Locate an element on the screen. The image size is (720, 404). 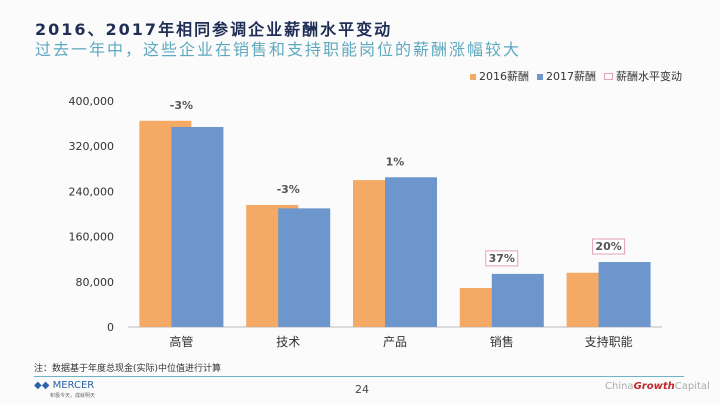
change-label: 20% is located at coordinates (608, 246).